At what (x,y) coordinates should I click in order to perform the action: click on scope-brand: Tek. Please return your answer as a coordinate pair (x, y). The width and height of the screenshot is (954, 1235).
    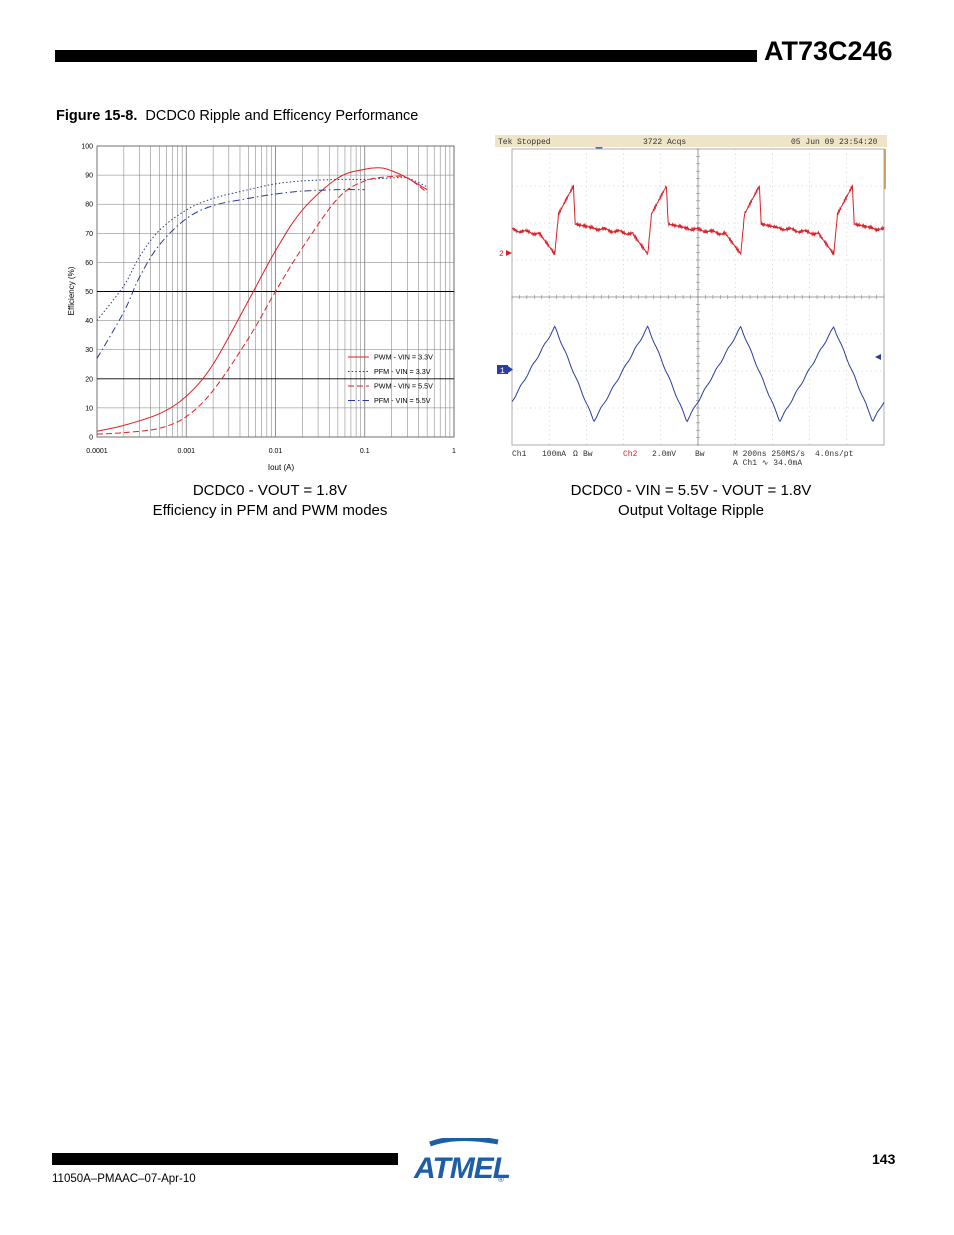
    Looking at the image, I should click on (505, 142).